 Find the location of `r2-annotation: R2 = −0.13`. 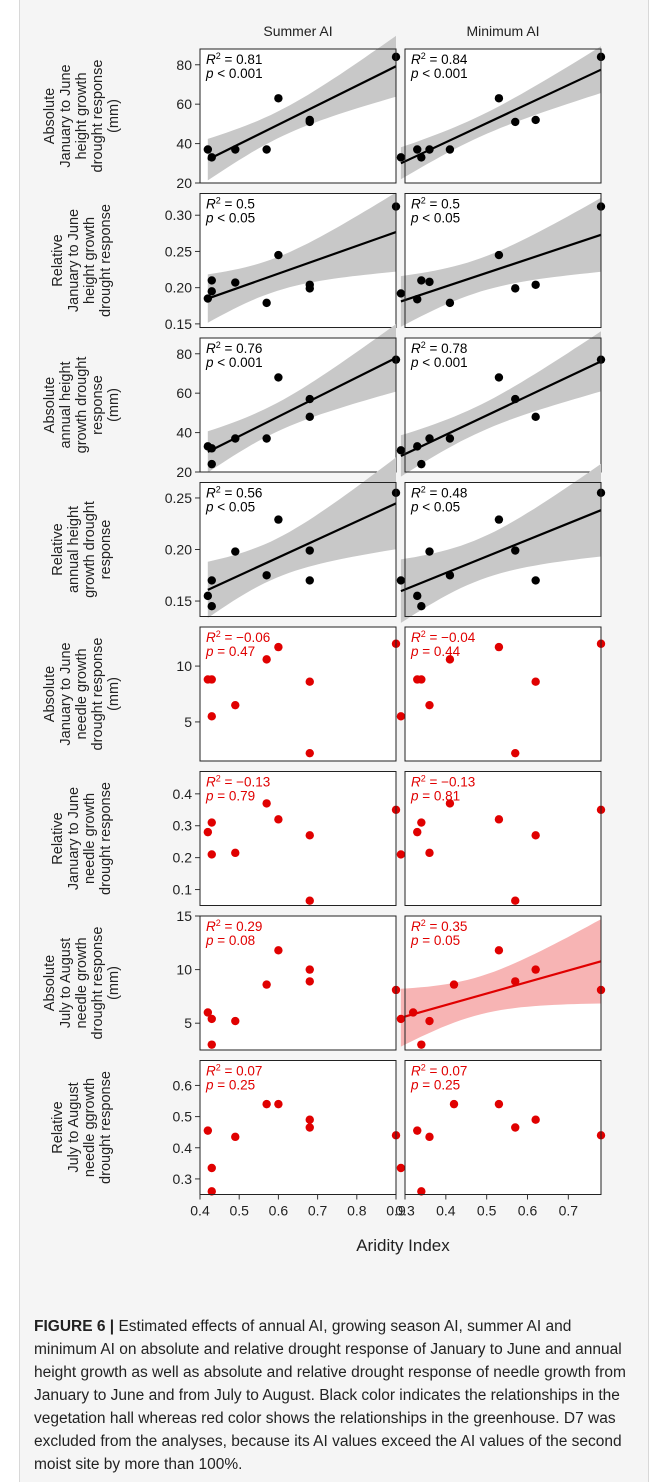

r2-annotation: R2 = −0.13 is located at coordinates (443, 782).